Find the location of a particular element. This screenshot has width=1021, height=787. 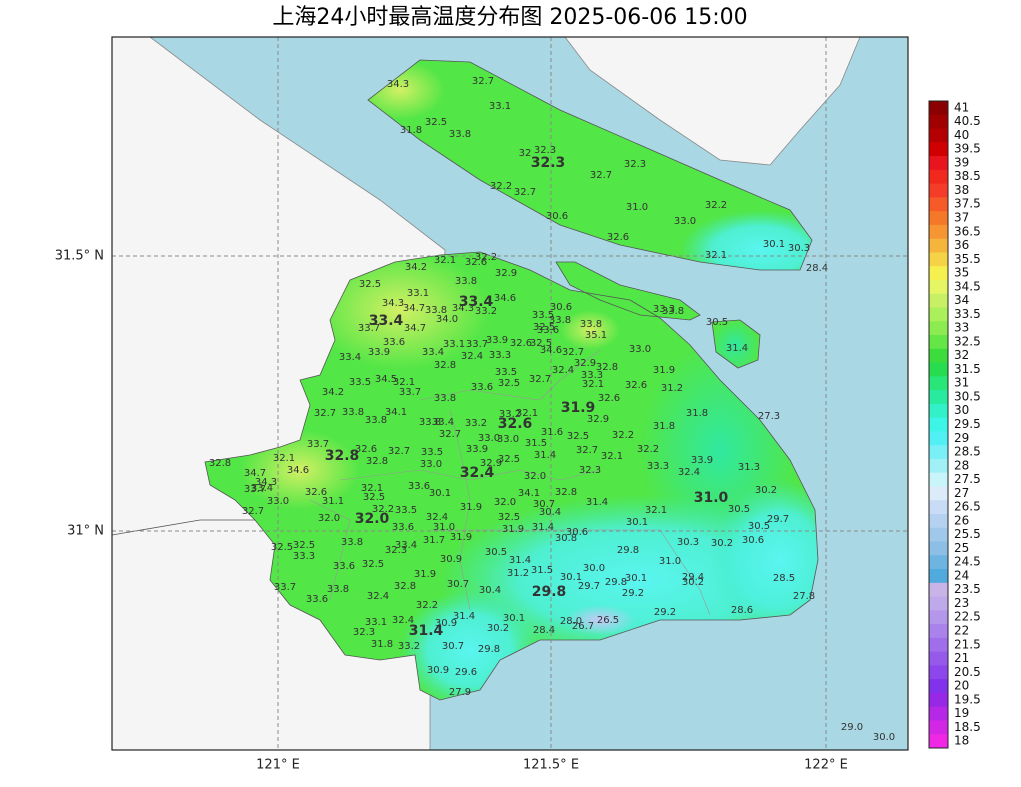

station-value: 27.9 is located at coordinates (460, 692).